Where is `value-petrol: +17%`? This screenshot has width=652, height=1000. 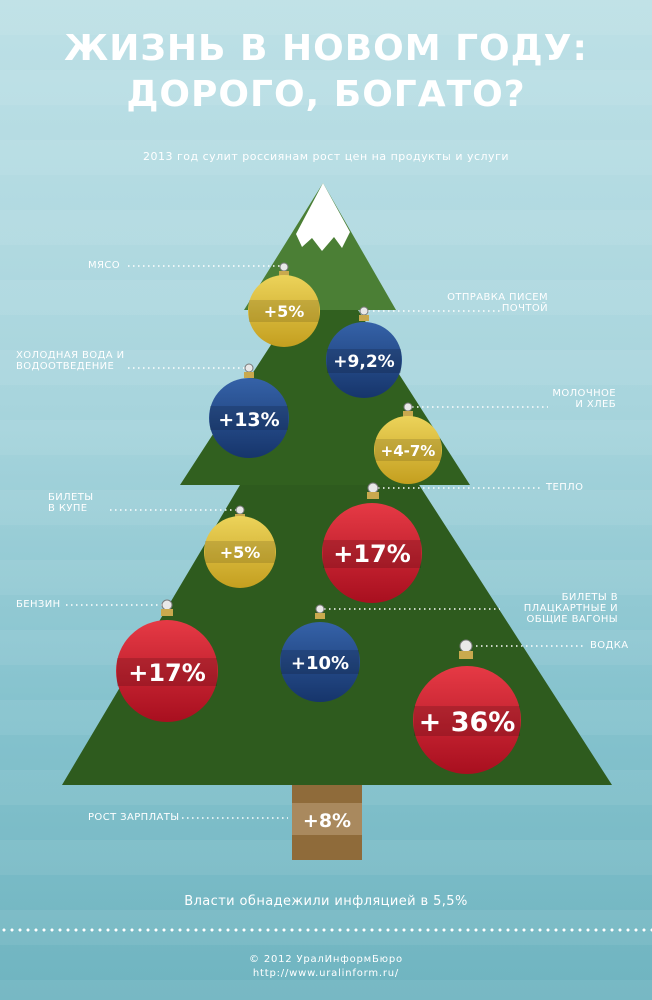 value-petrol: +17% is located at coordinates (167, 673).